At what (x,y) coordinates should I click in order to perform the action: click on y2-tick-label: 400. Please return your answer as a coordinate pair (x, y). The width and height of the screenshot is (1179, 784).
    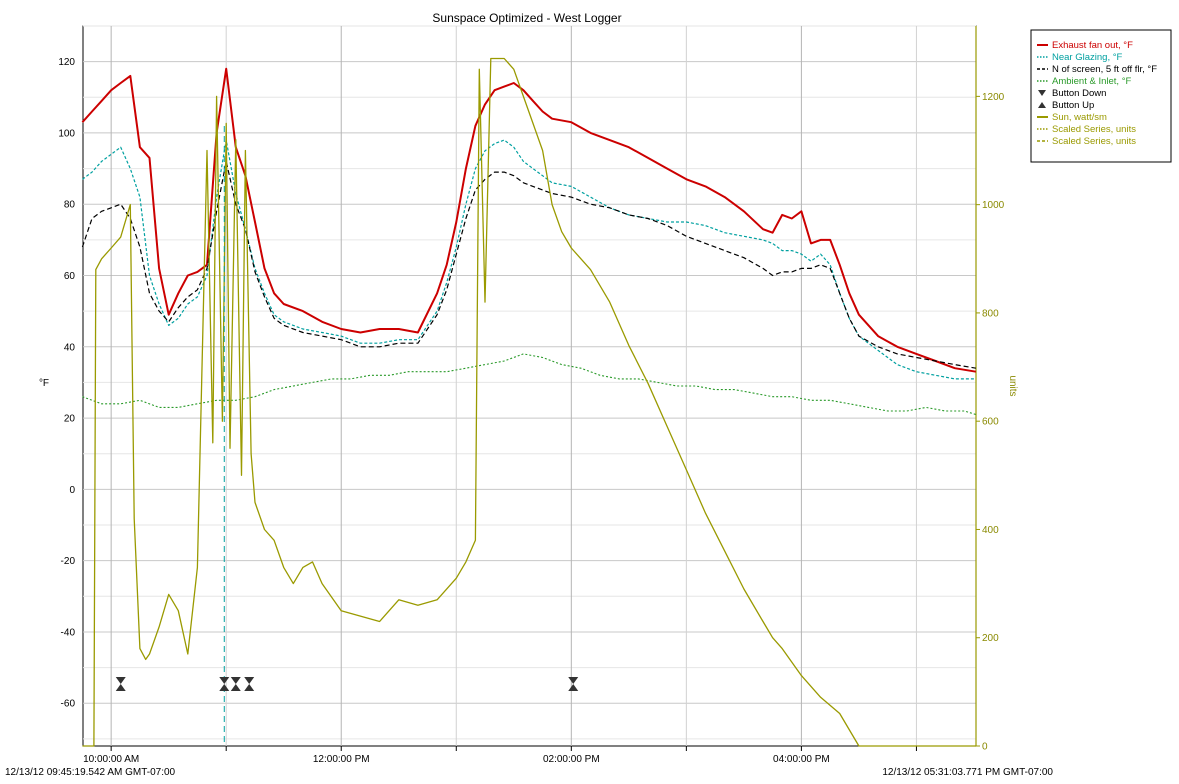
    Looking at the image, I should click on (990, 530).